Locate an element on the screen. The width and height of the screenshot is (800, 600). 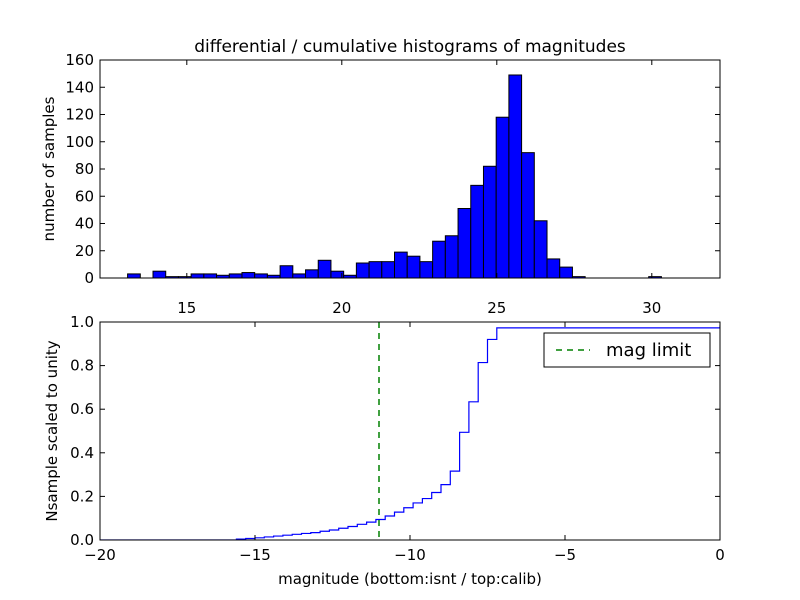
bottom-x-tick-label: −10 is located at coordinates (410, 555).